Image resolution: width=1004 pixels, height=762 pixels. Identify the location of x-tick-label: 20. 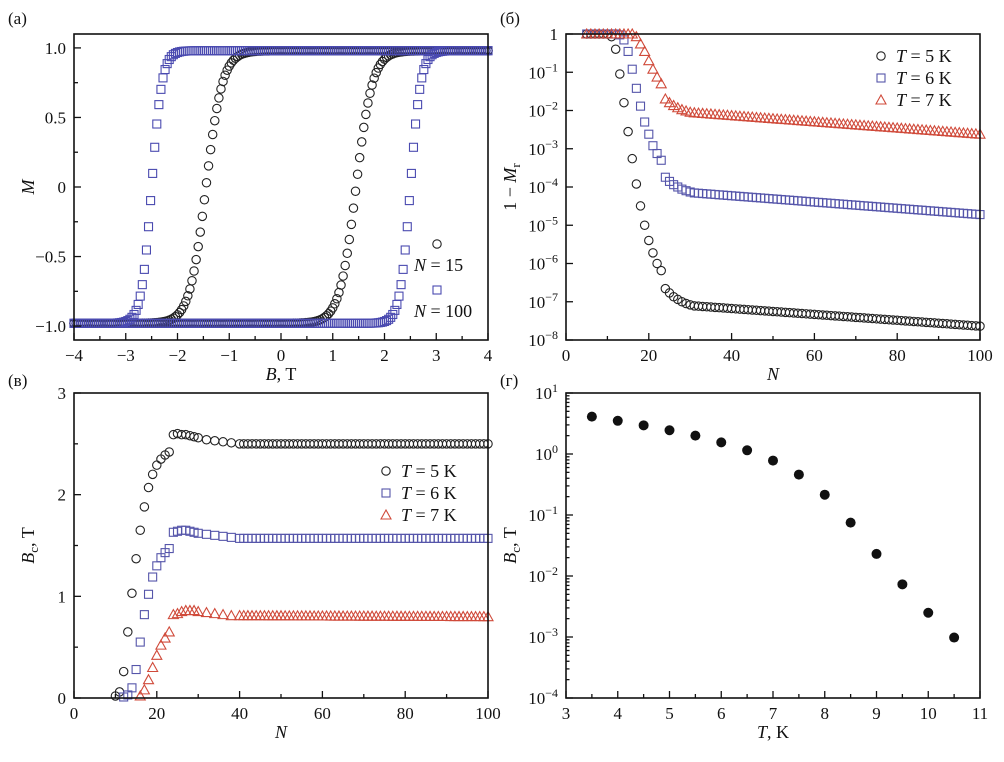
(648, 355).